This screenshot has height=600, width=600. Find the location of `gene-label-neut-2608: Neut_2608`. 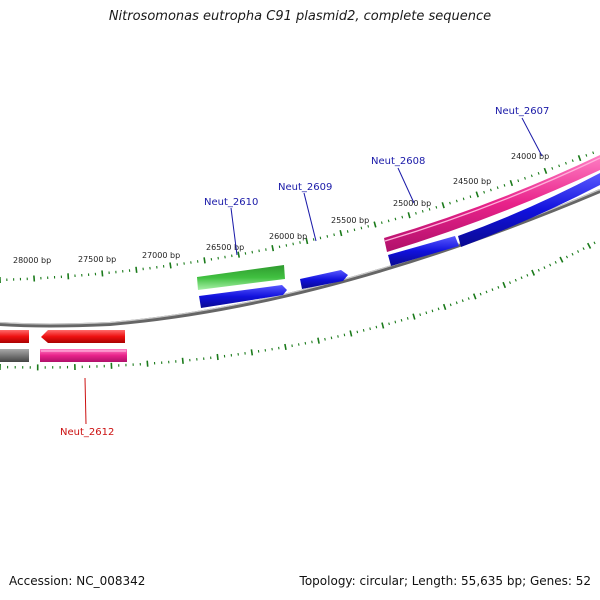

gene-label-neut-2608: Neut_2608 is located at coordinates (398, 161).